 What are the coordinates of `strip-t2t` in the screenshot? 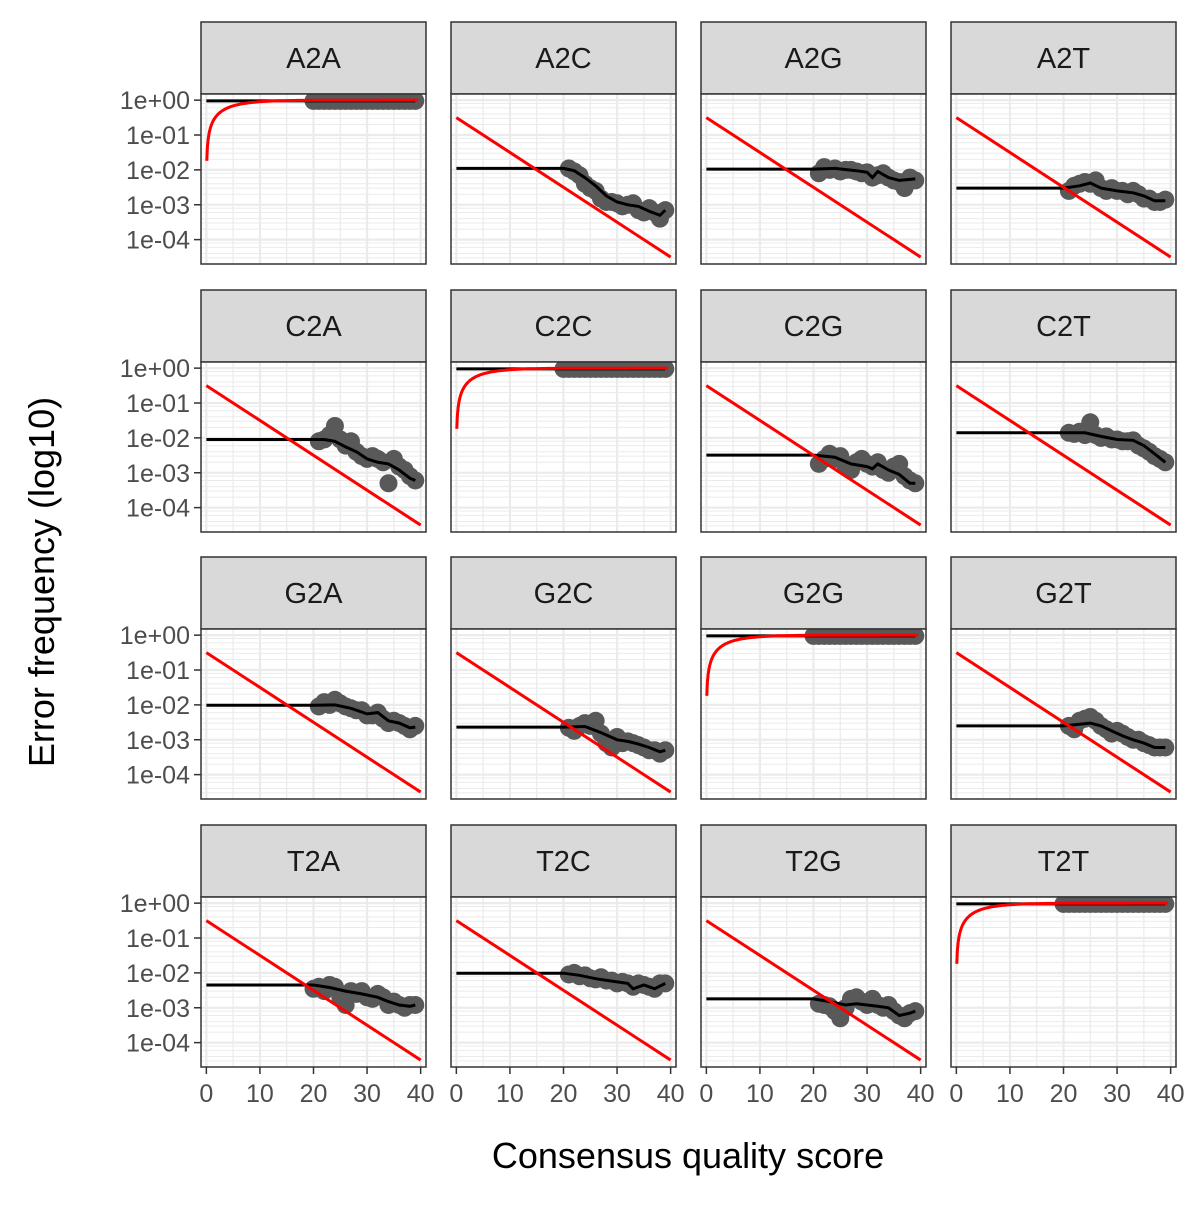 It's located at (1063, 861).